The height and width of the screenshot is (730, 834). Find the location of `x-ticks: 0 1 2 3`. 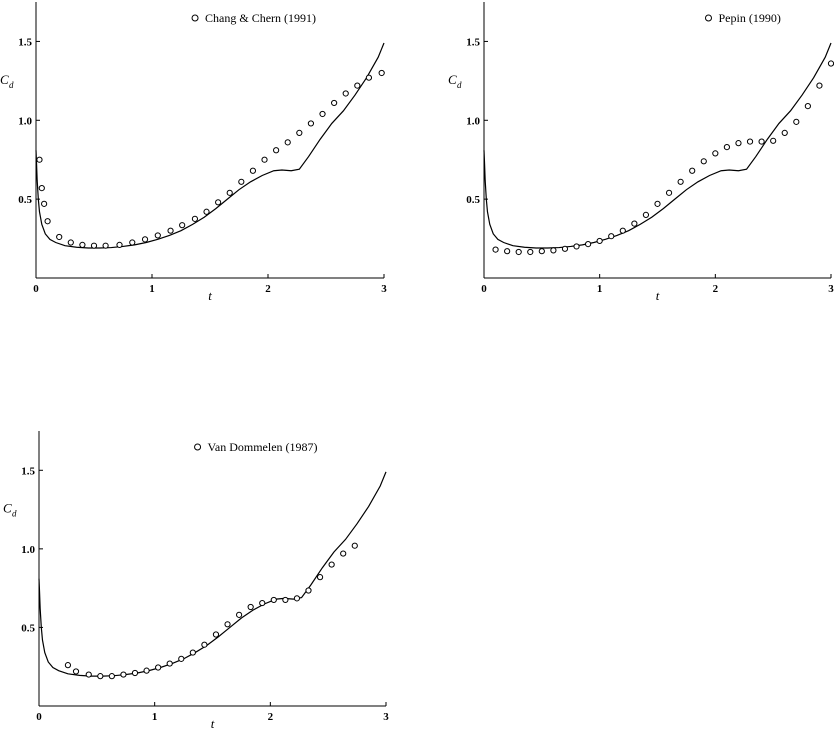

x-ticks: 0 1 2 3 is located at coordinates (212, 712).